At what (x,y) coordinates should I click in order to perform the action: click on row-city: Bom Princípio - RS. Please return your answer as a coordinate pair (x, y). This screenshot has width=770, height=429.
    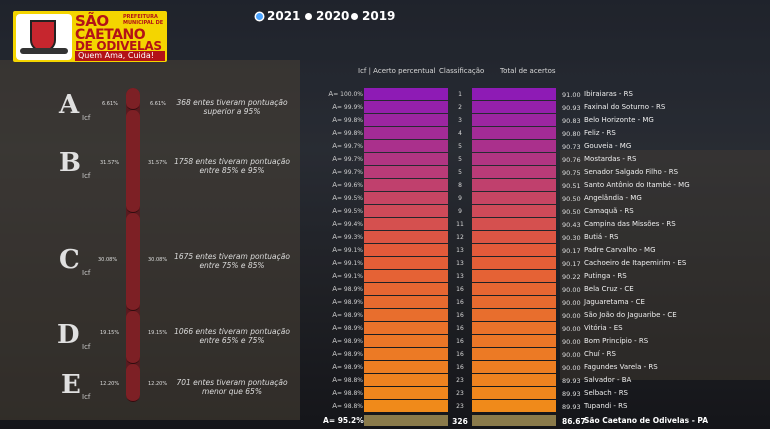
    Looking at the image, I should click on (616, 341).